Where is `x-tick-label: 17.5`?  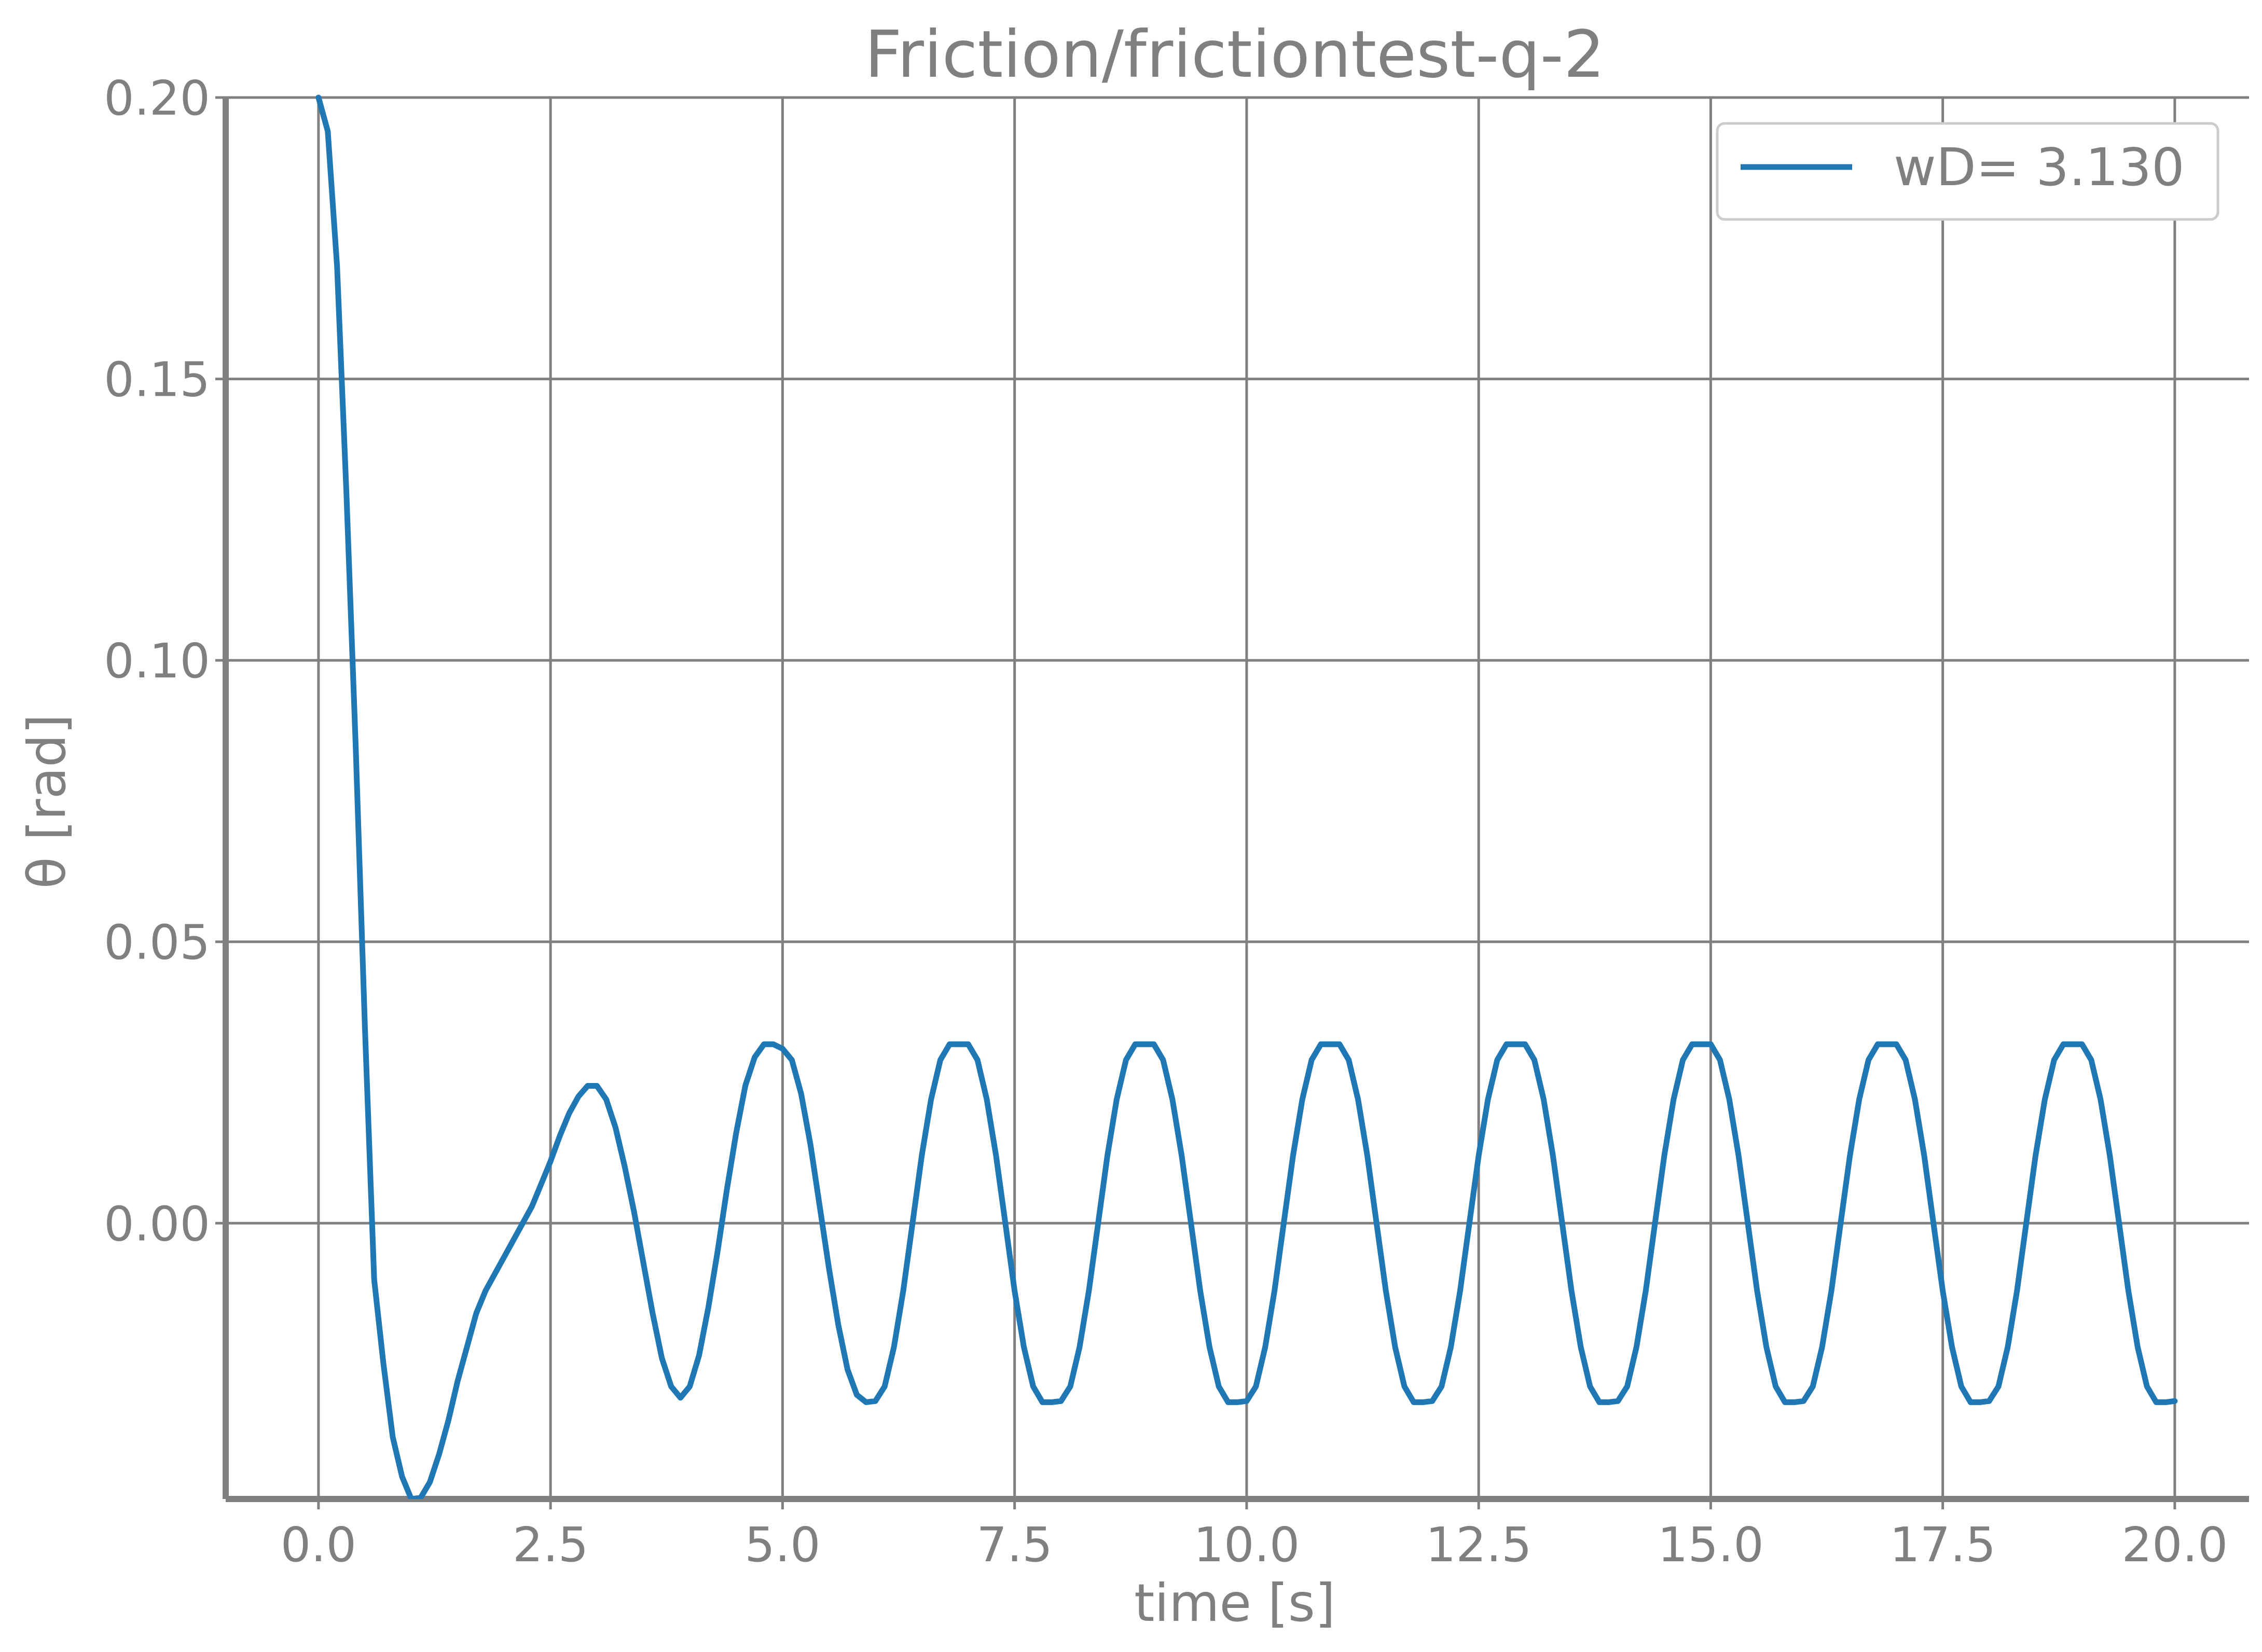
x-tick-label: 17.5 is located at coordinates (1942, 1545).